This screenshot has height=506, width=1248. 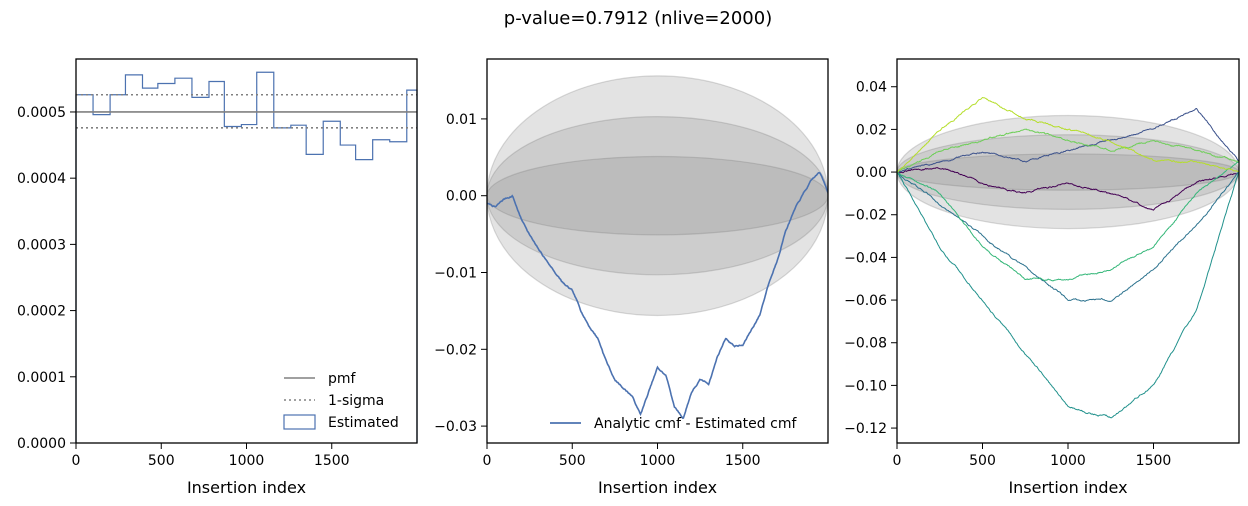 I want to click on y-tick-label: −0.06, so click(x=865, y=301).